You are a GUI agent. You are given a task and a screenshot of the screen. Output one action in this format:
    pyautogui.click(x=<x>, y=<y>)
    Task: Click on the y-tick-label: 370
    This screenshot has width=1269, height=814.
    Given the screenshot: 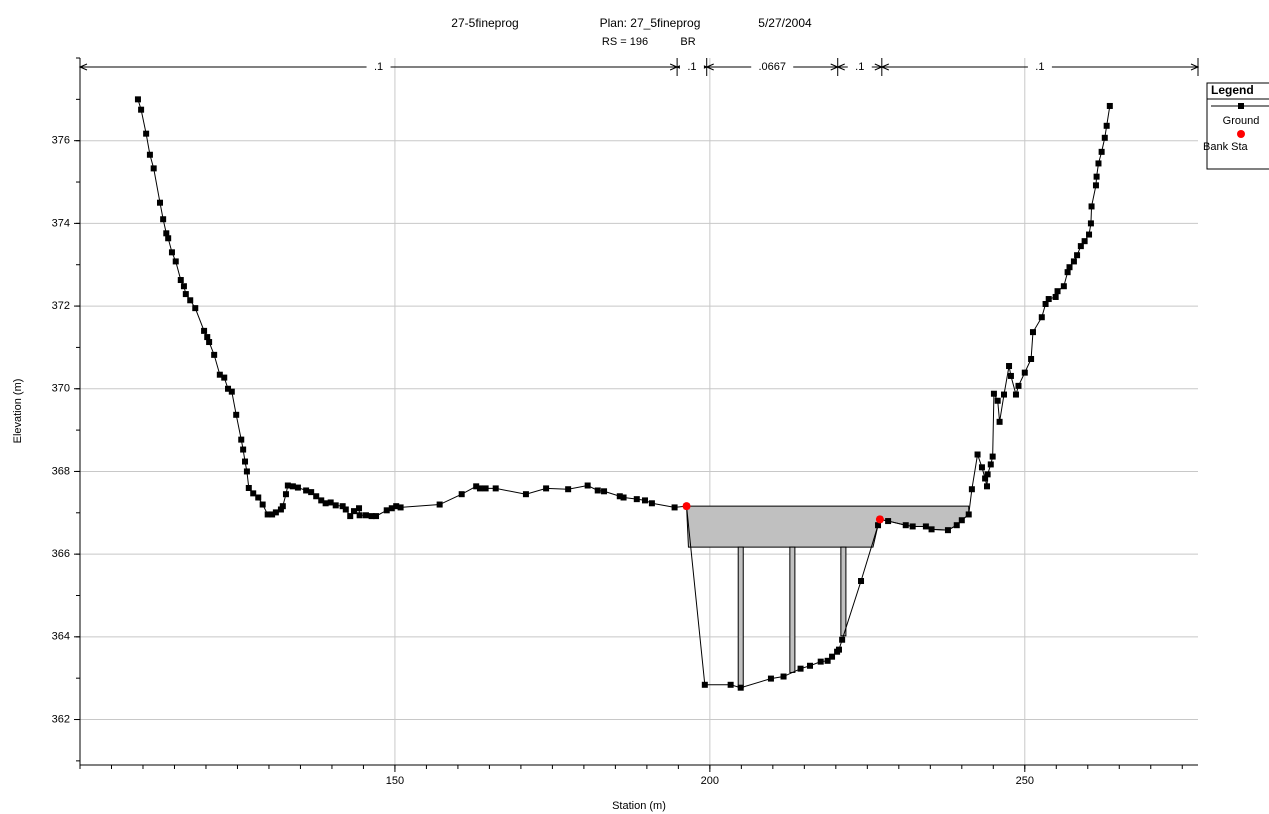 What is the action you would take?
    pyautogui.click(x=61, y=389)
    